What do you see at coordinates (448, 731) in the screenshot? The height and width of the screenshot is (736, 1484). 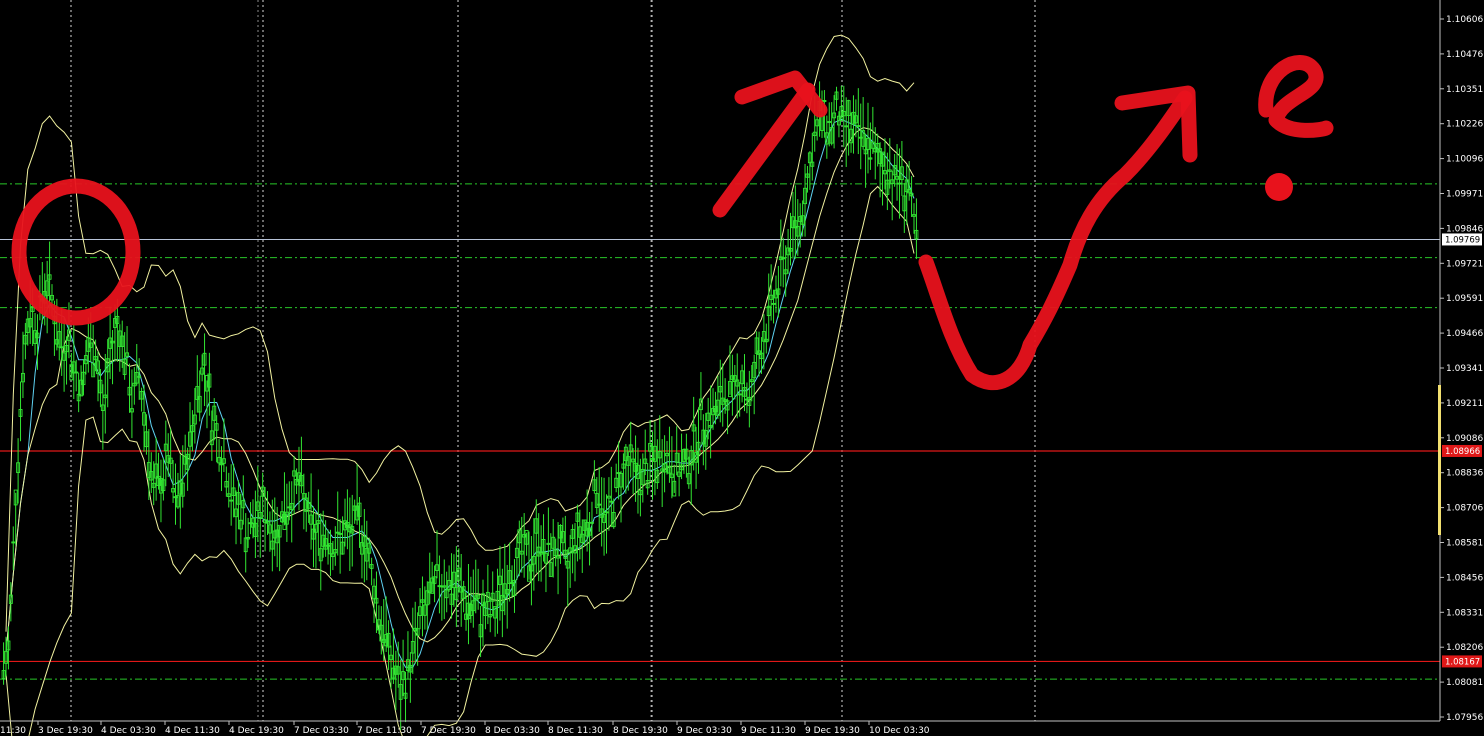 I see `time-tick-label: 7 Dec 19:30` at bounding box center [448, 731].